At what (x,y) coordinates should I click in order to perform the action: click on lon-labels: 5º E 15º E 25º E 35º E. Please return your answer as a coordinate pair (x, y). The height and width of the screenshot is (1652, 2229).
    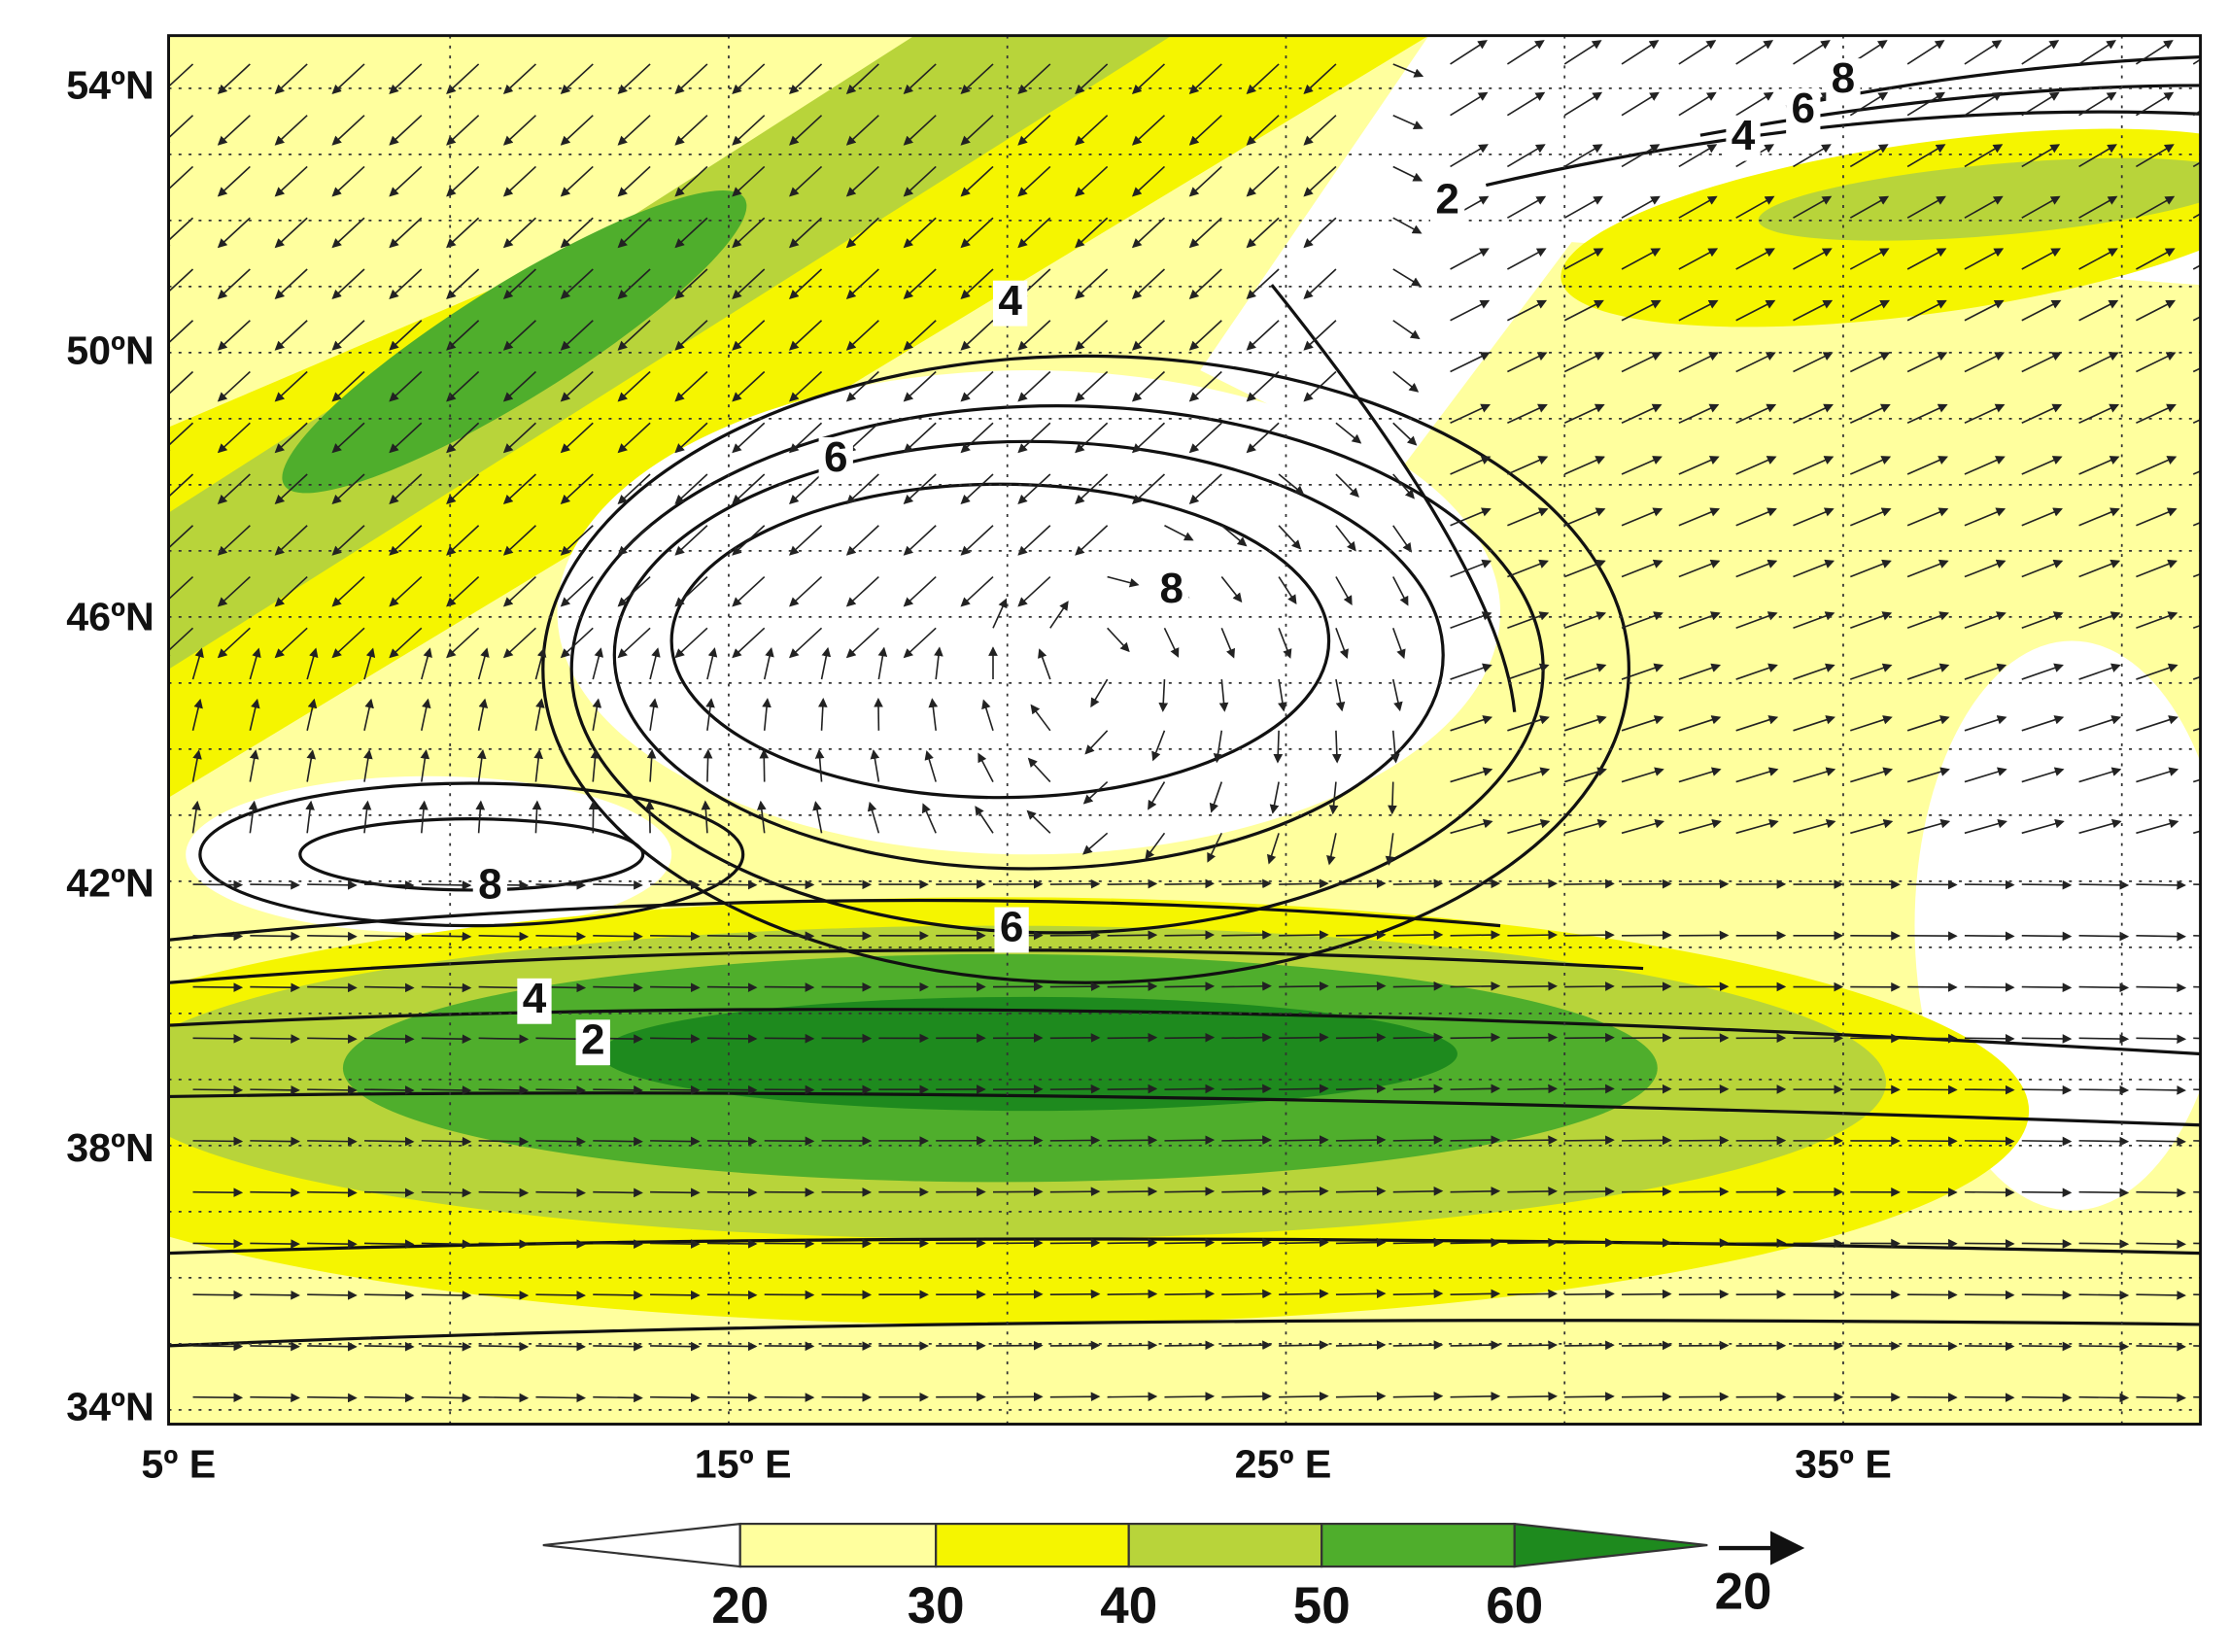
    Looking at the image, I should click on (1016, 1464).